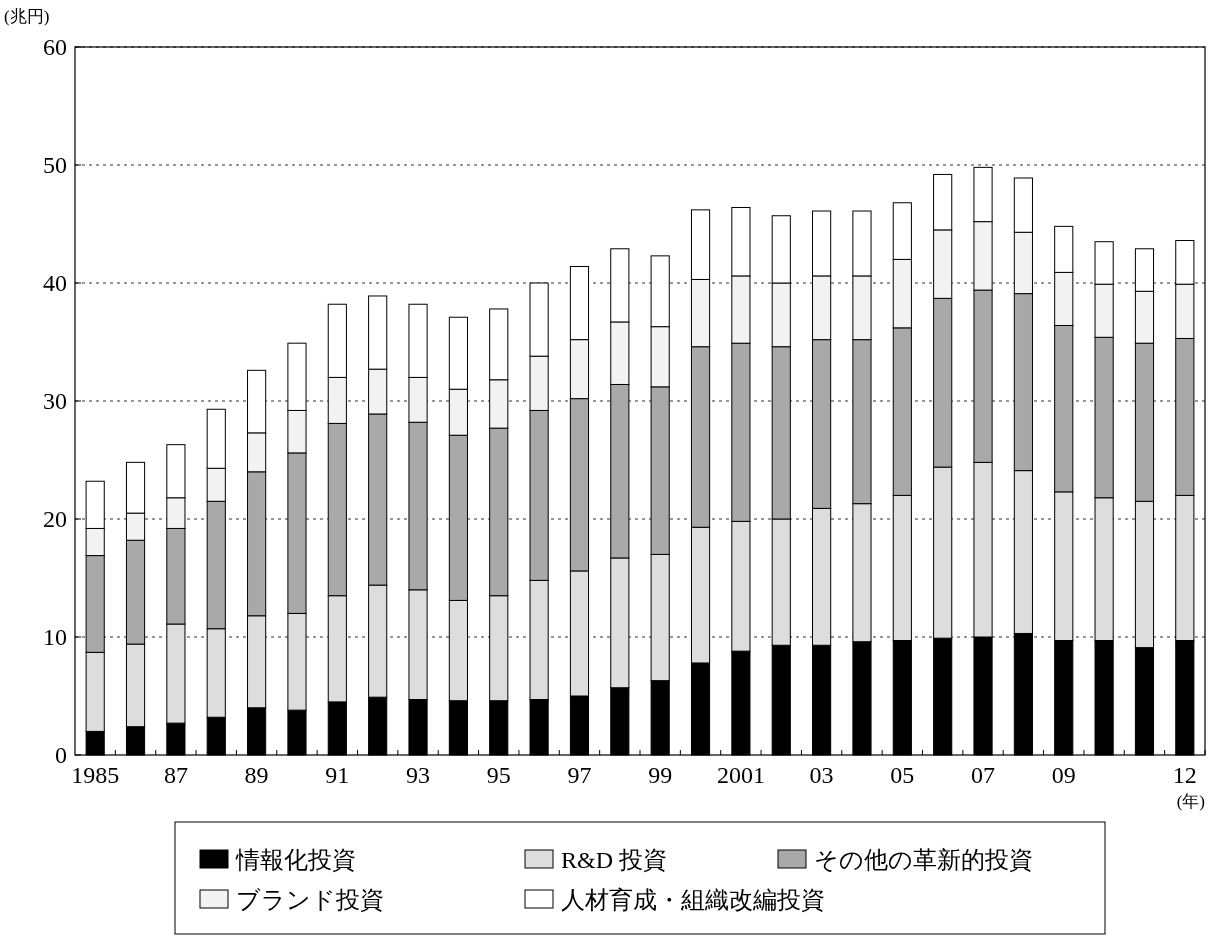 The image size is (1210, 936). Describe the element at coordinates (660, 775) in the screenshot. I see `x-tick-label: 99` at that location.